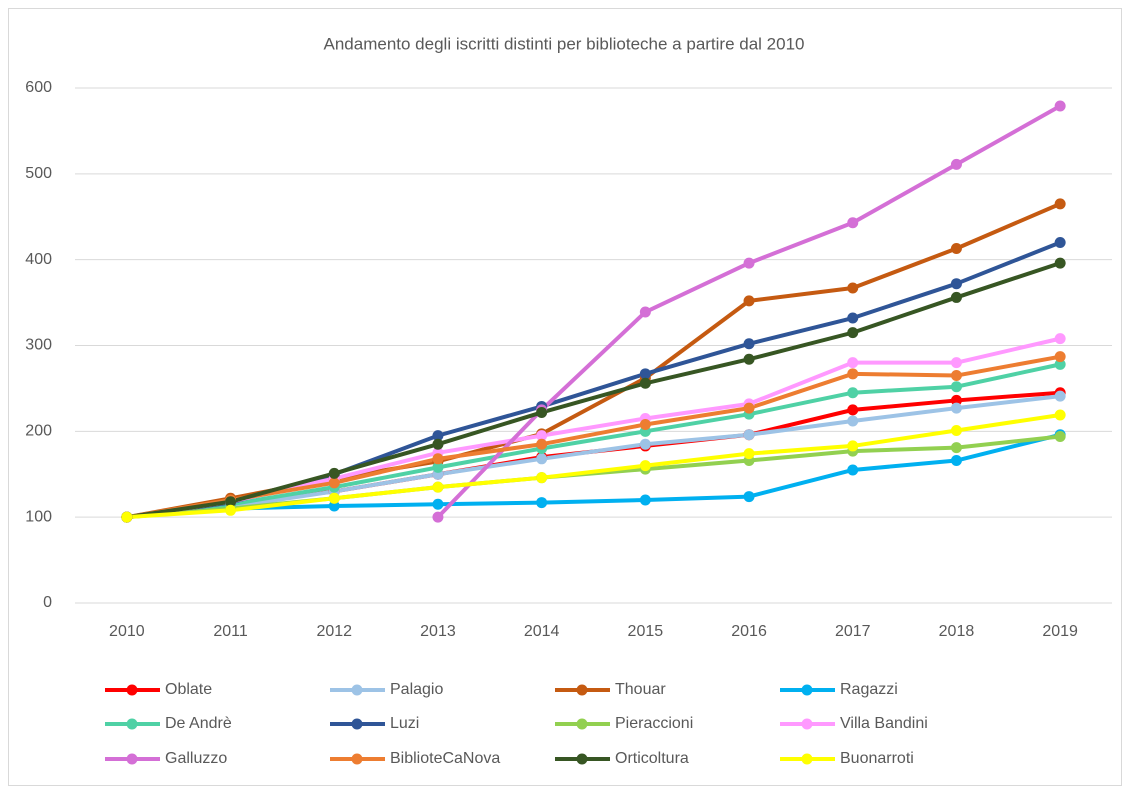 This screenshot has width=1129, height=799. What do you see at coordinates (640, 689) in the screenshot?
I see `legend-label: Thouar` at bounding box center [640, 689].